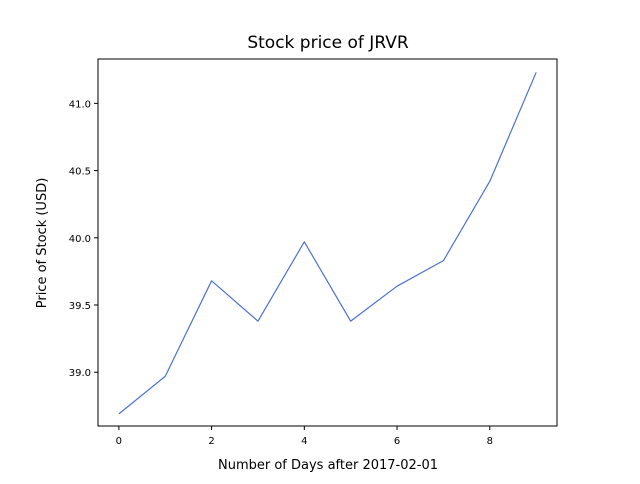  I want to click on y-axis-label: Price of Stock (USD), so click(42, 243).